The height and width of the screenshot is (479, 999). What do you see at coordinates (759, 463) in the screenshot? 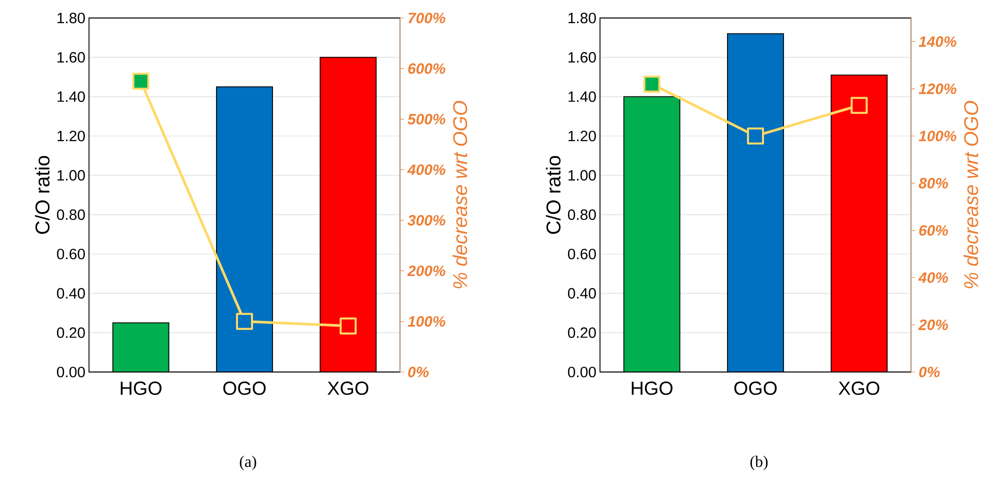
I see `text: (b)` at bounding box center [759, 463].